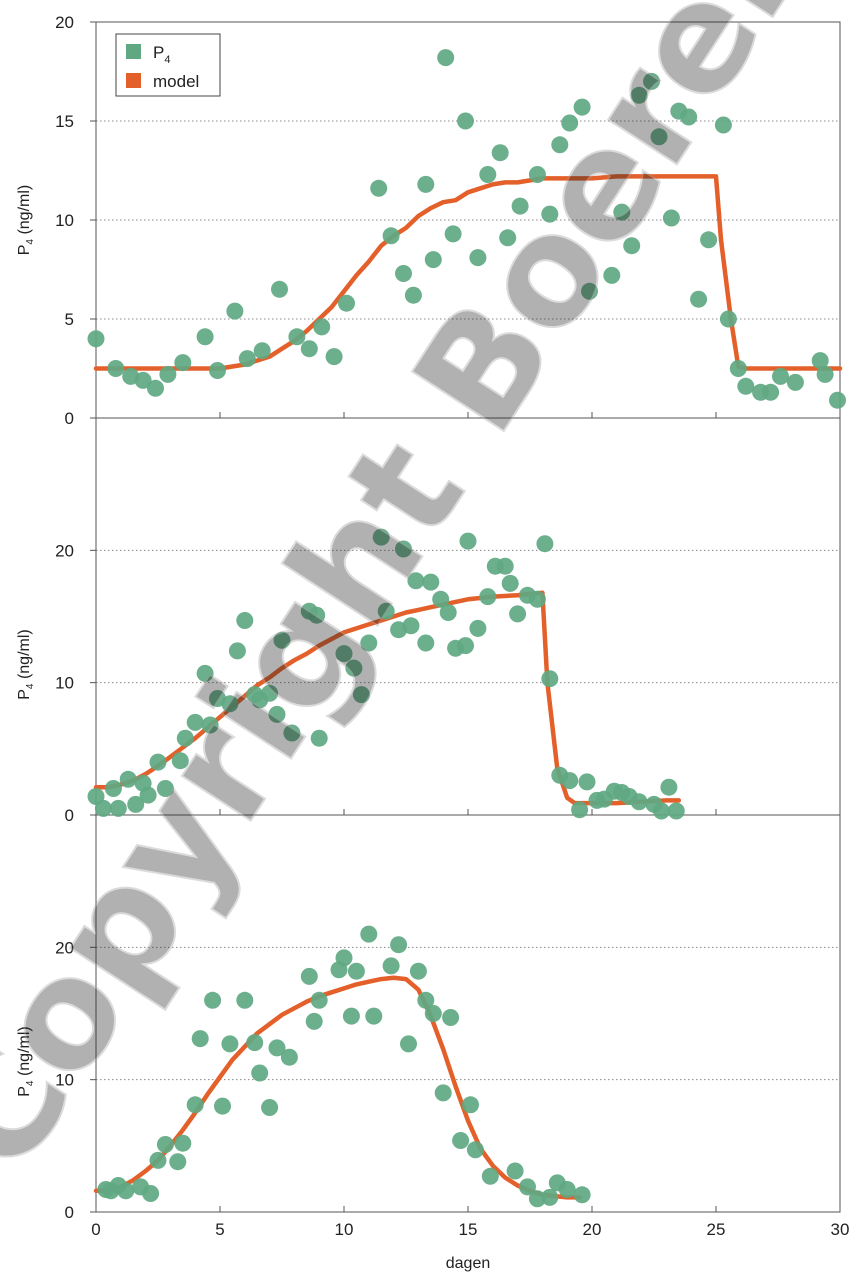 The image size is (851, 1277). I want to click on x-tick-label: 25, so click(716, 1229).